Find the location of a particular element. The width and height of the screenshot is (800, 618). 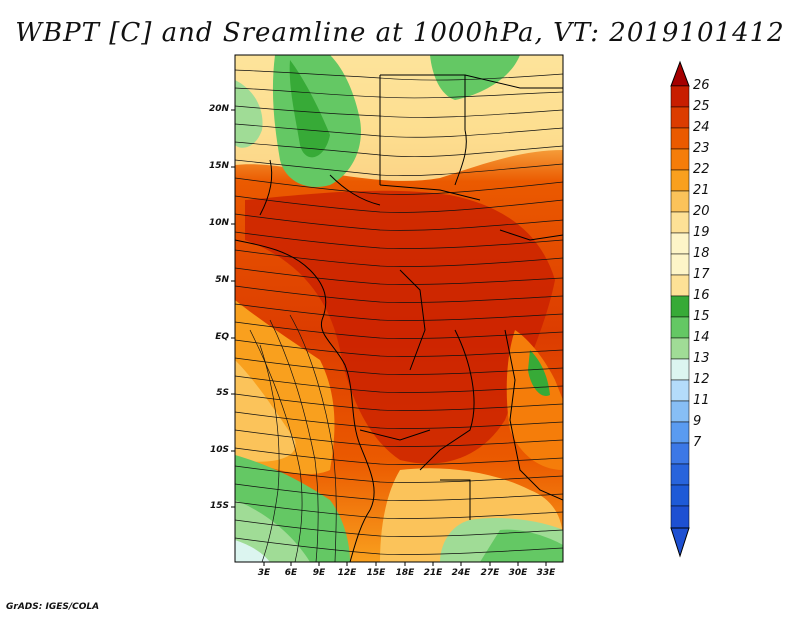

colorbar-label: 12 is located at coordinates (701, 379).